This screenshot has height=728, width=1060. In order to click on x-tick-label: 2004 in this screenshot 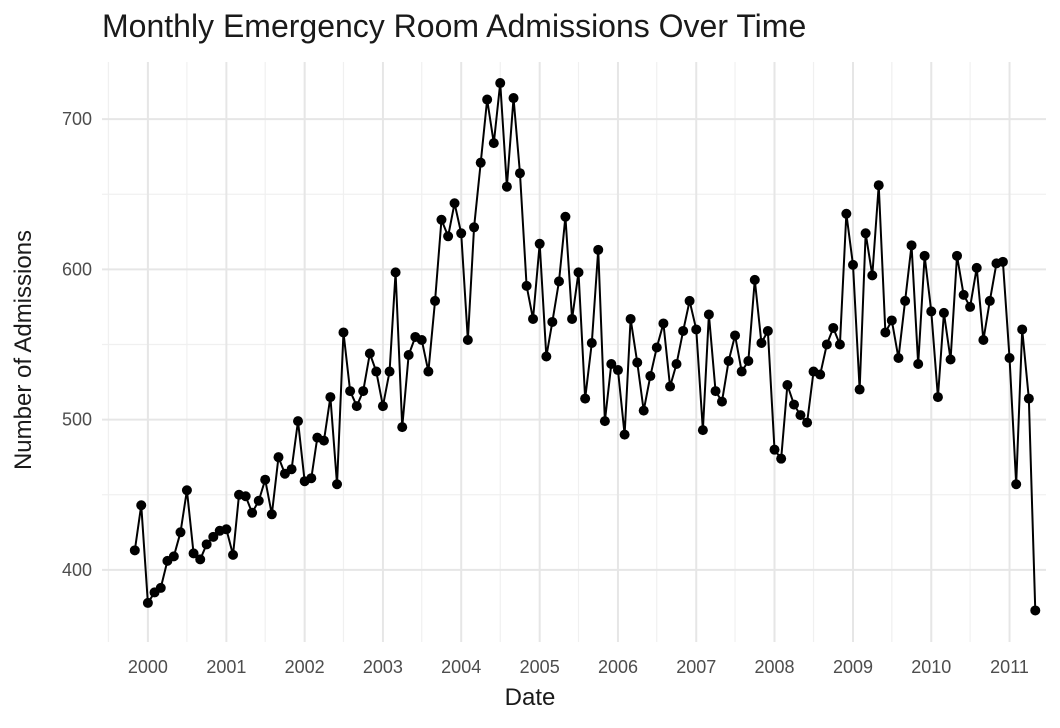, I will do `click(461, 667)`.